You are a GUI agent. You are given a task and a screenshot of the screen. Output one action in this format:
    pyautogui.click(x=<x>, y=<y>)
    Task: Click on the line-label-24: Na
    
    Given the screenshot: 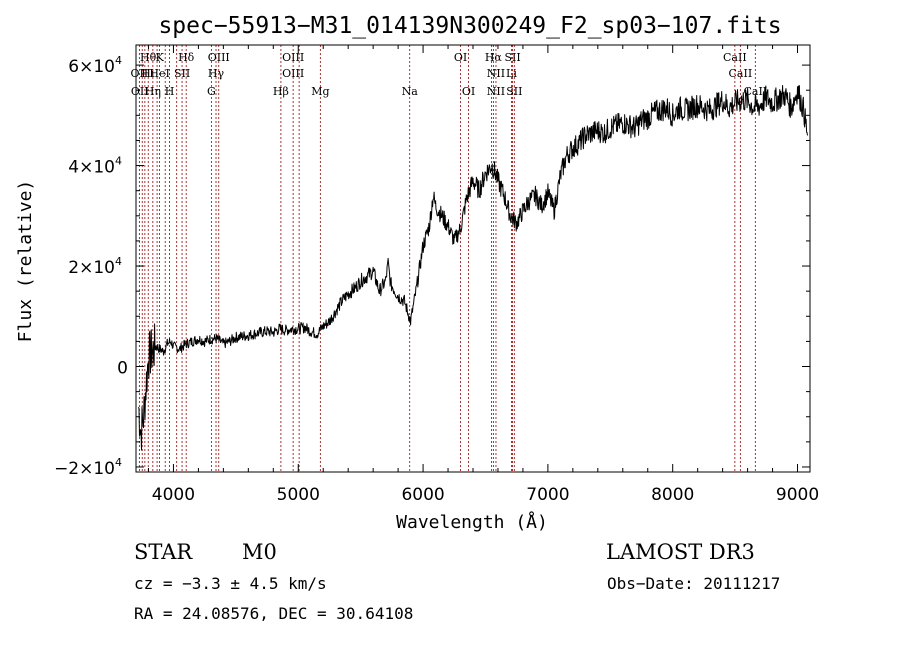 What is the action you would take?
    pyautogui.click(x=410, y=91)
    